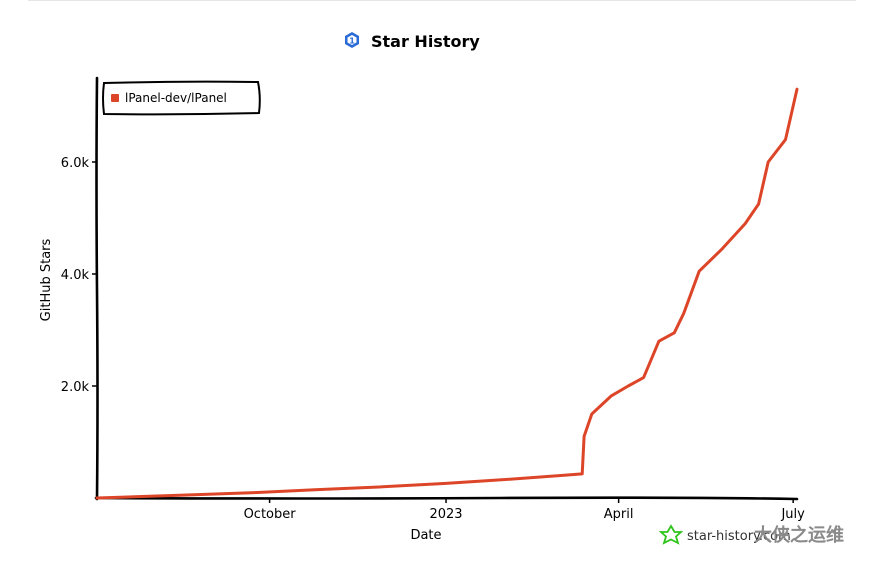  I want to click on watermark: star-history.com 大侠之运维, so click(751, 535).